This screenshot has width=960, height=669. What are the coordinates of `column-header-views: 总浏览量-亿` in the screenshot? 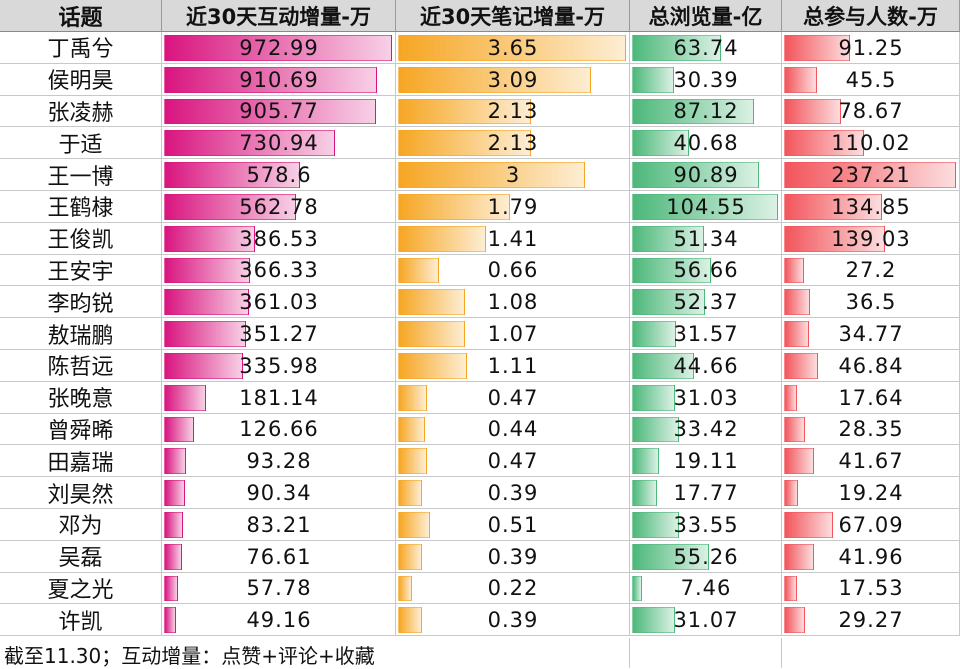 It's located at (706, 16).